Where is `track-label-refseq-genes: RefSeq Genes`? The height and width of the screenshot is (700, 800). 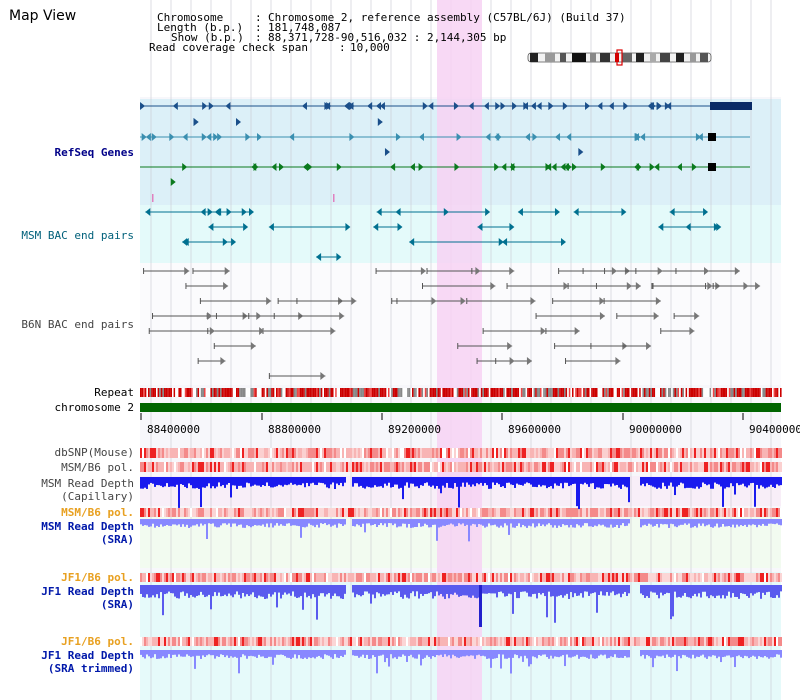 track-label-refseq-genes: RefSeq Genes is located at coordinates (94, 152).